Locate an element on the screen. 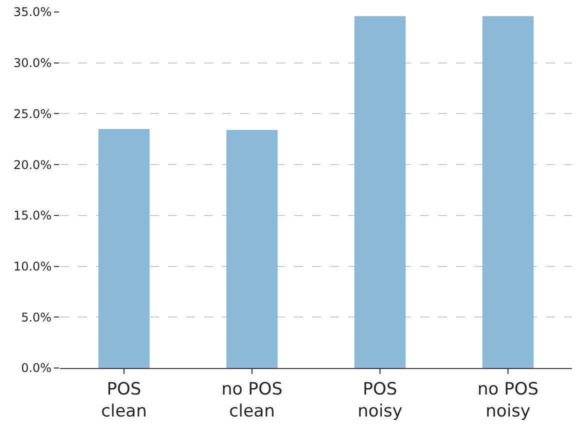 This screenshot has width=577, height=427. y-tick-label: 0.0% is located at coordinates (36, 368).